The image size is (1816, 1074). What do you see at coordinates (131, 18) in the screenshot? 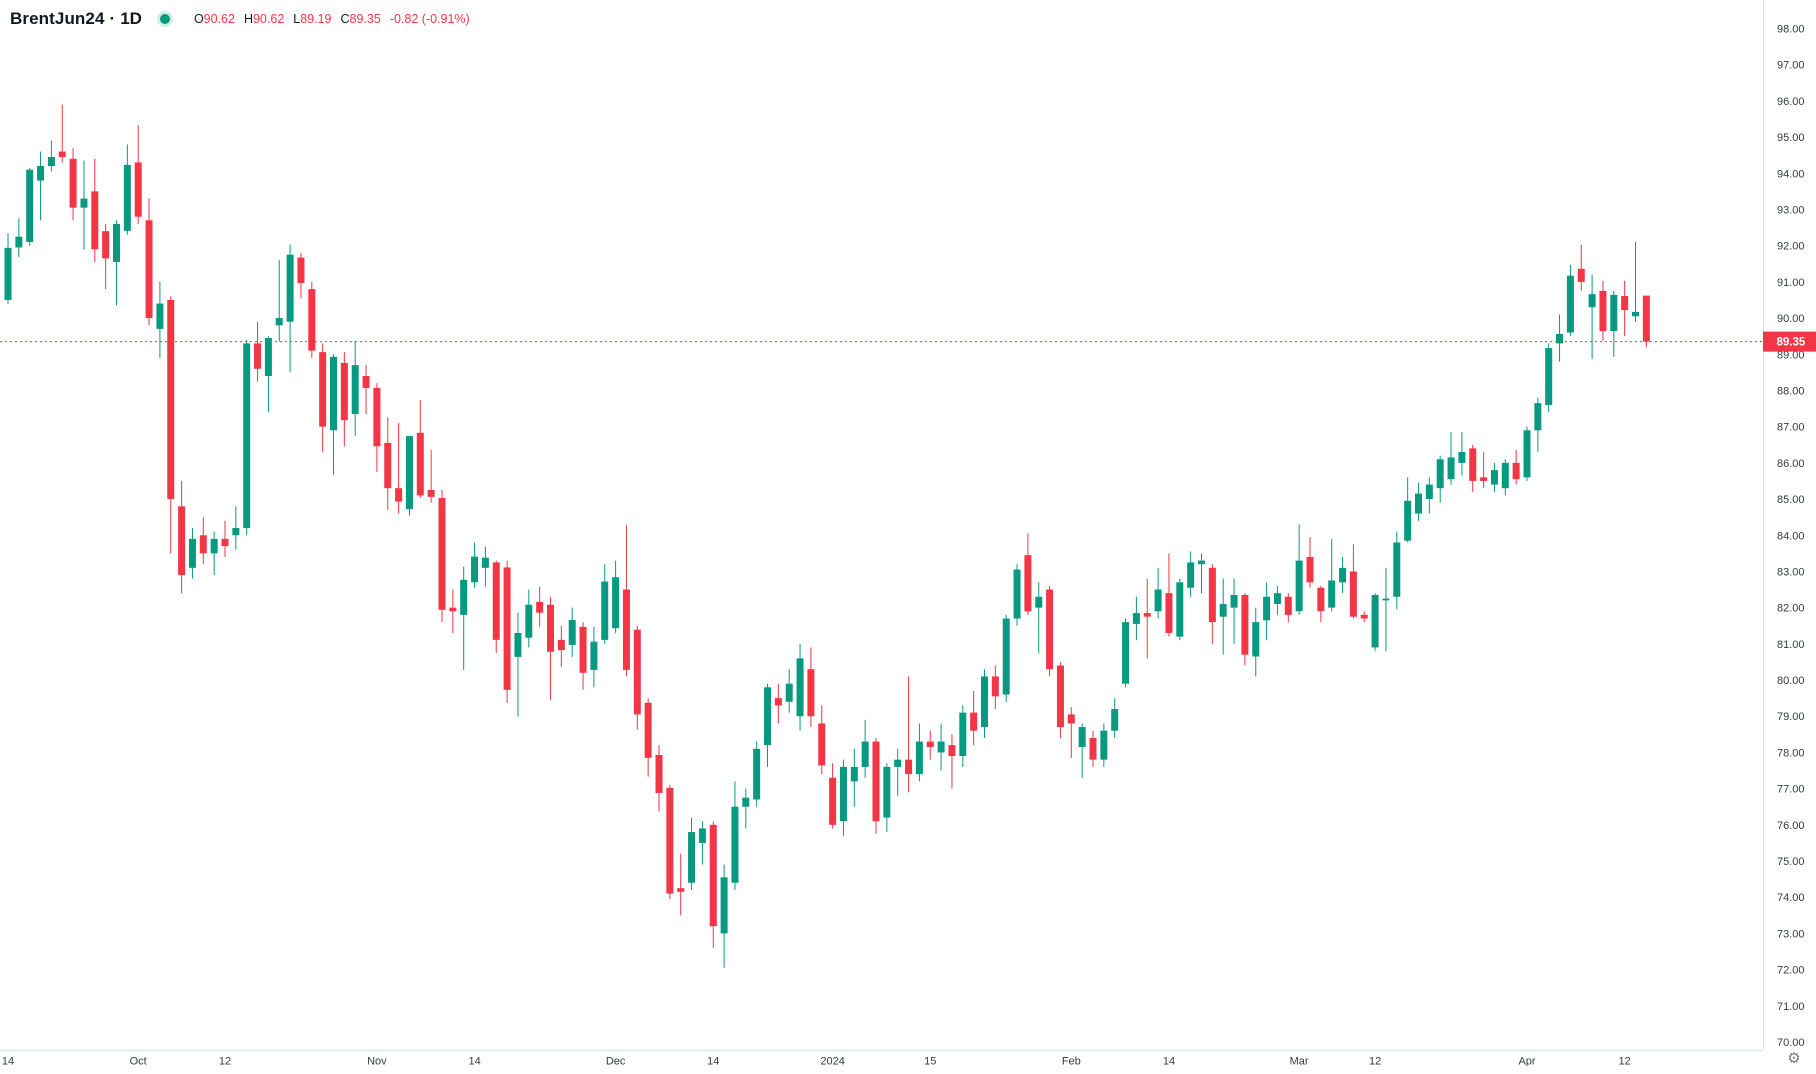
I see `interval-button: 1D` at bounding box center [131, 18].